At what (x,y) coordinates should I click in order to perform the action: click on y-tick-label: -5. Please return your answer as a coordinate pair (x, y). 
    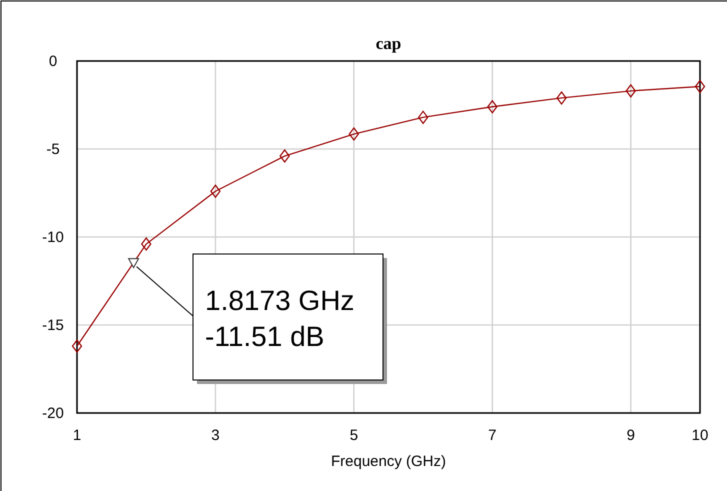
    Looking at the image, I should click on (53, 149).